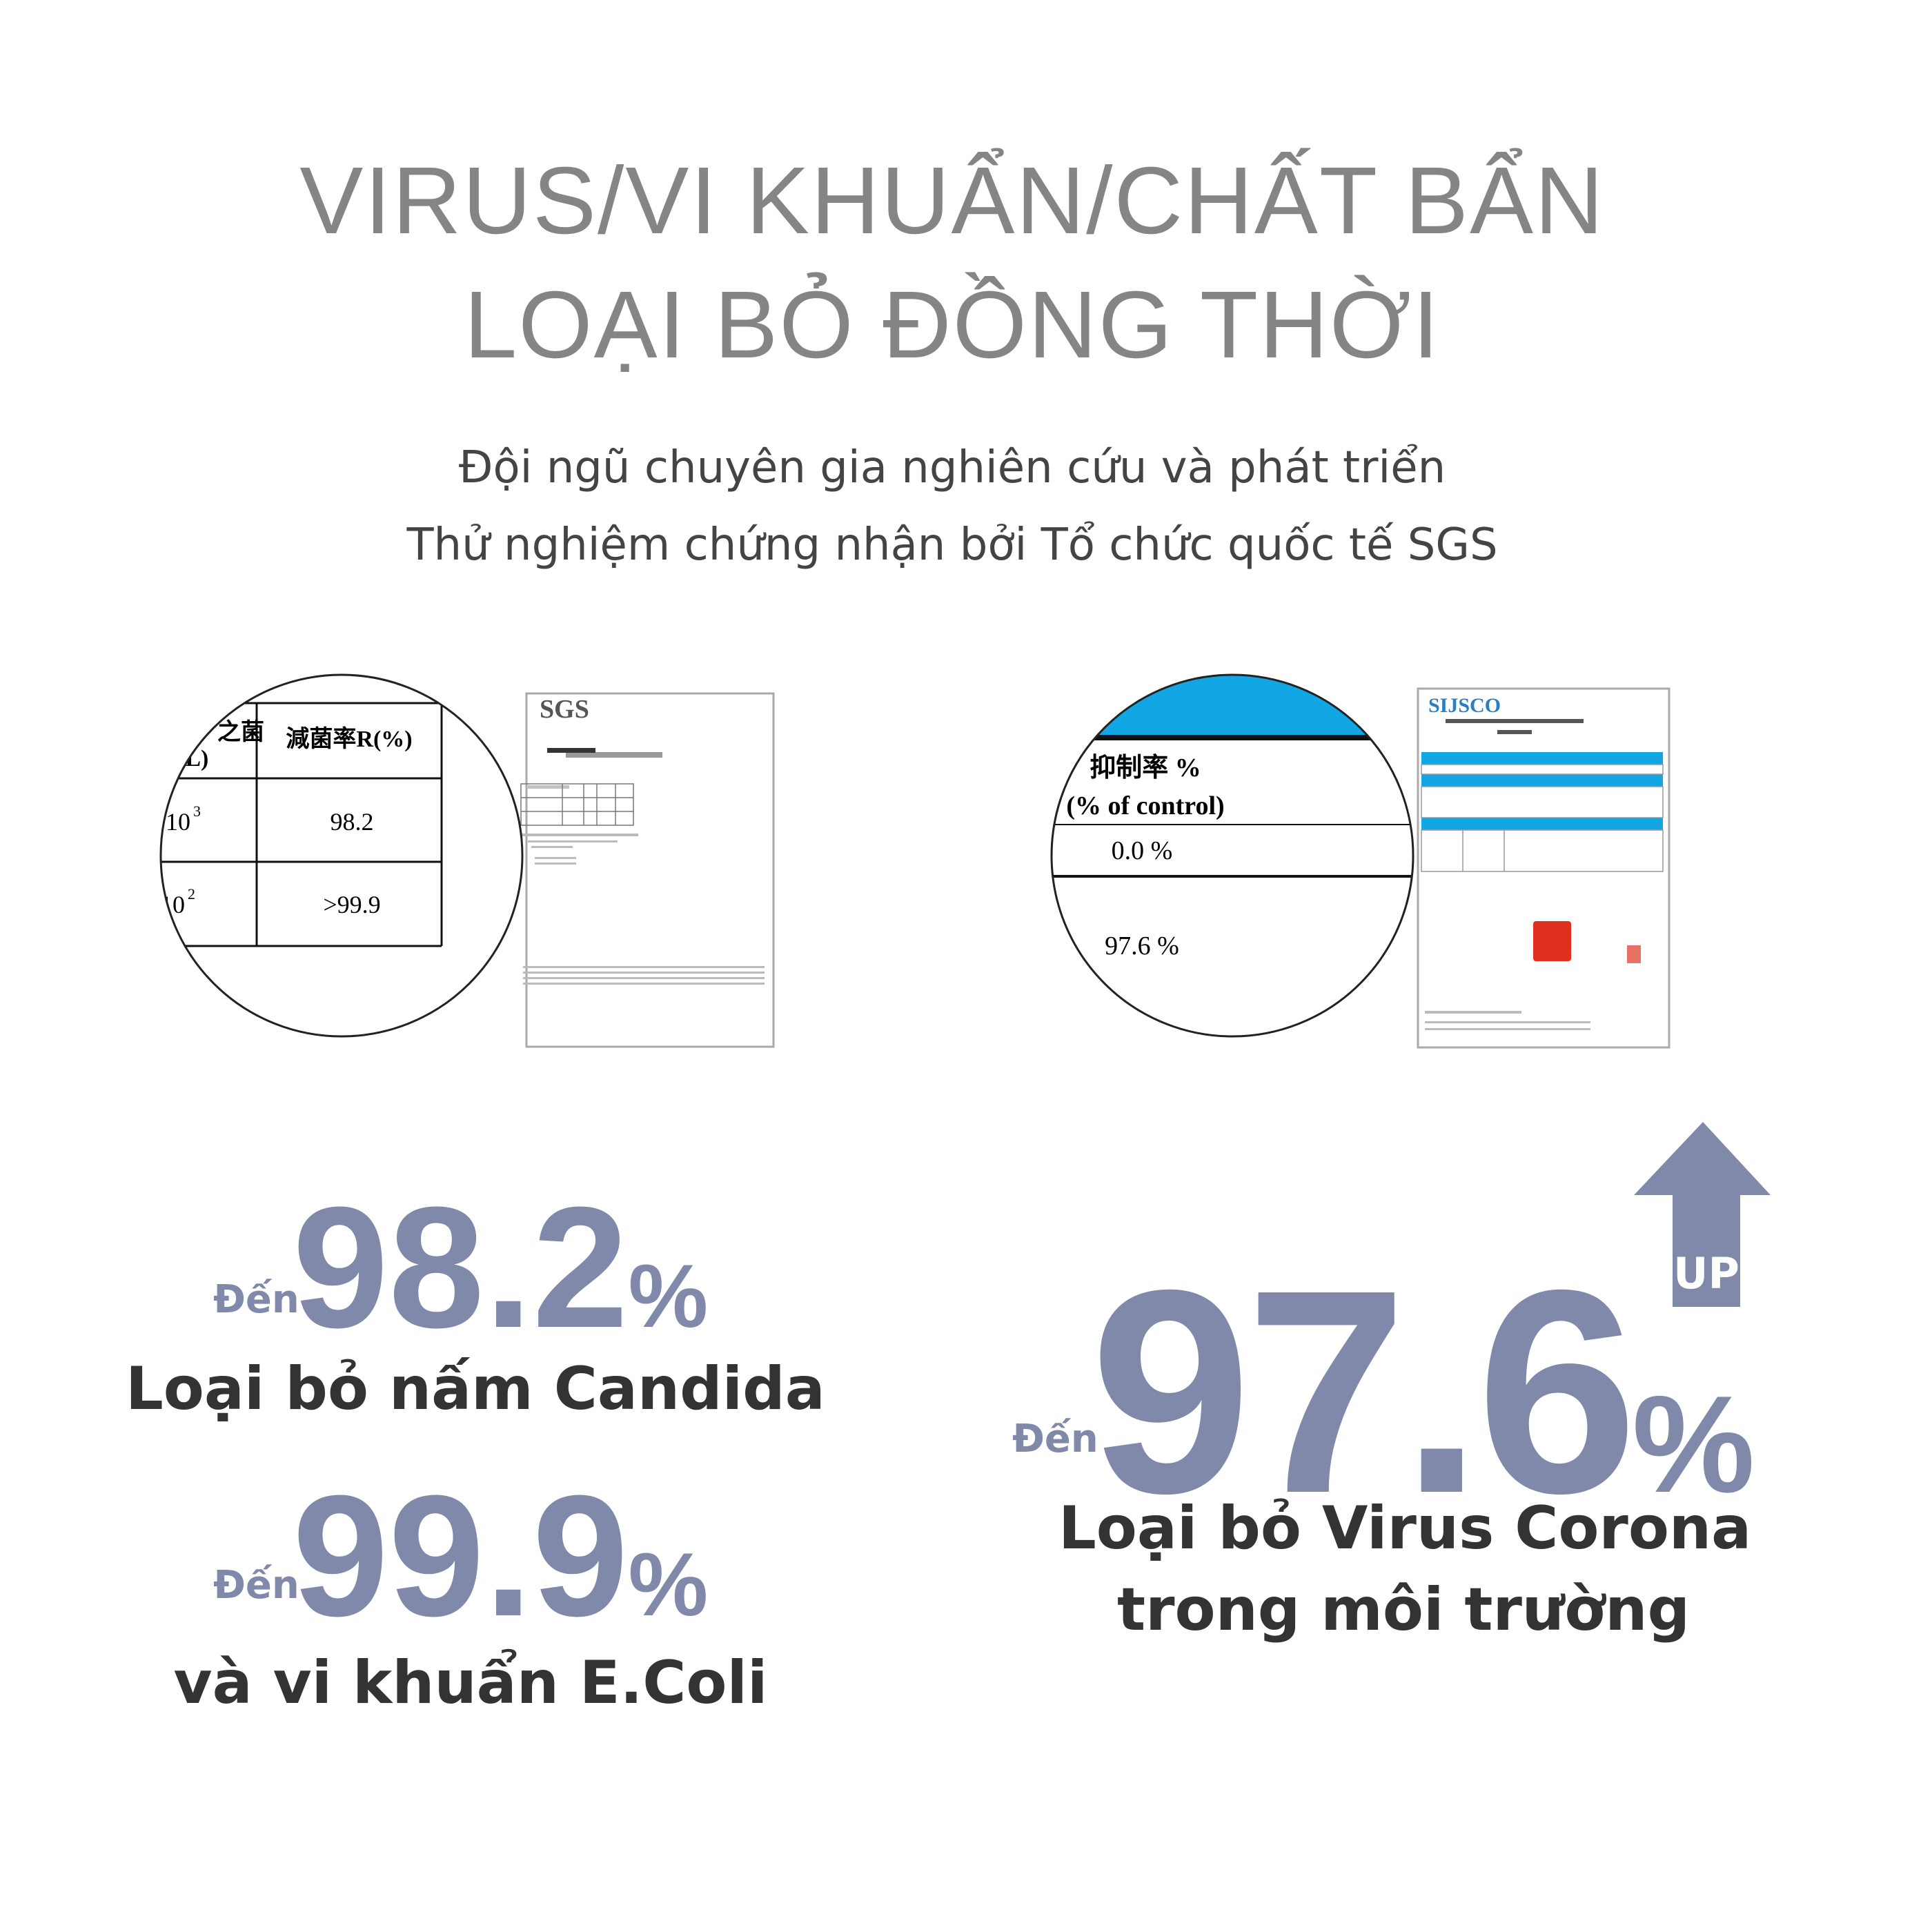  I want to click on document-blue-bands, so click(1542, 791).